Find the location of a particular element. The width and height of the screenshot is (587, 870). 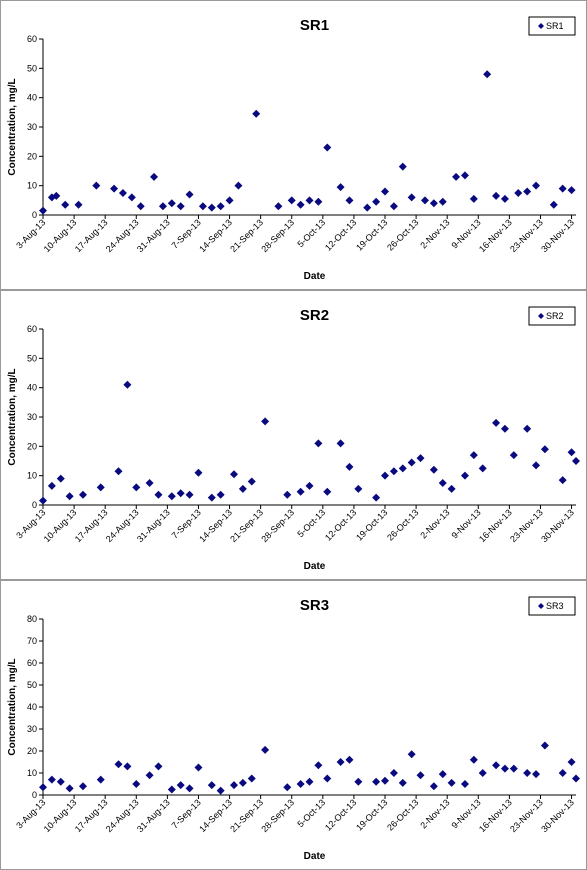

chart-title: SR1 is located at coordinates (314, 25).